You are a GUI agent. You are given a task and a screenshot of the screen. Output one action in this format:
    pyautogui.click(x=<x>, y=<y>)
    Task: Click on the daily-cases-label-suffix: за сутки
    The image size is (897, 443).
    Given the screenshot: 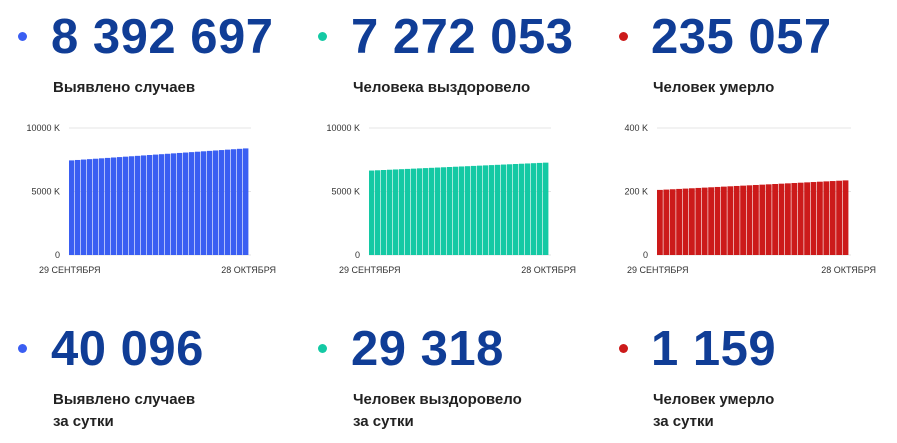 What is the action you would take?
    pyautogui.click(x=83, y=421)
    